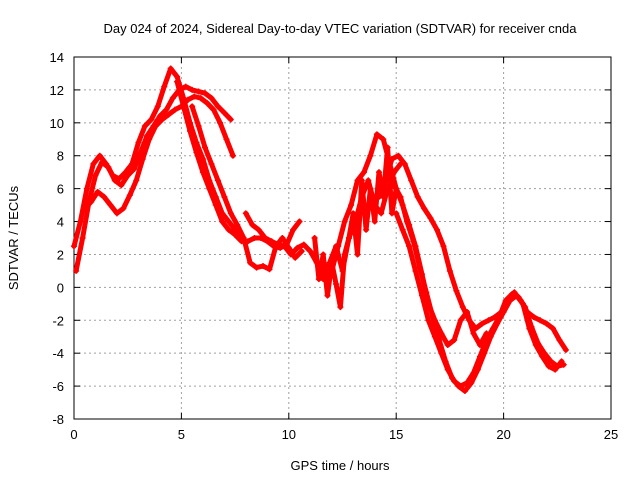  Describe the element at coordinates (611, 434) in the screenshot. I see `x-tick-label: 25` at that location.